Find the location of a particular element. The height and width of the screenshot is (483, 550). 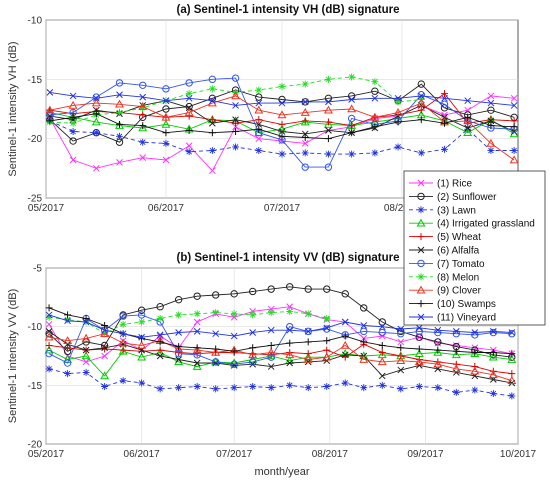

legend-item: (5) Wheat is located at coordinates (445, 237).